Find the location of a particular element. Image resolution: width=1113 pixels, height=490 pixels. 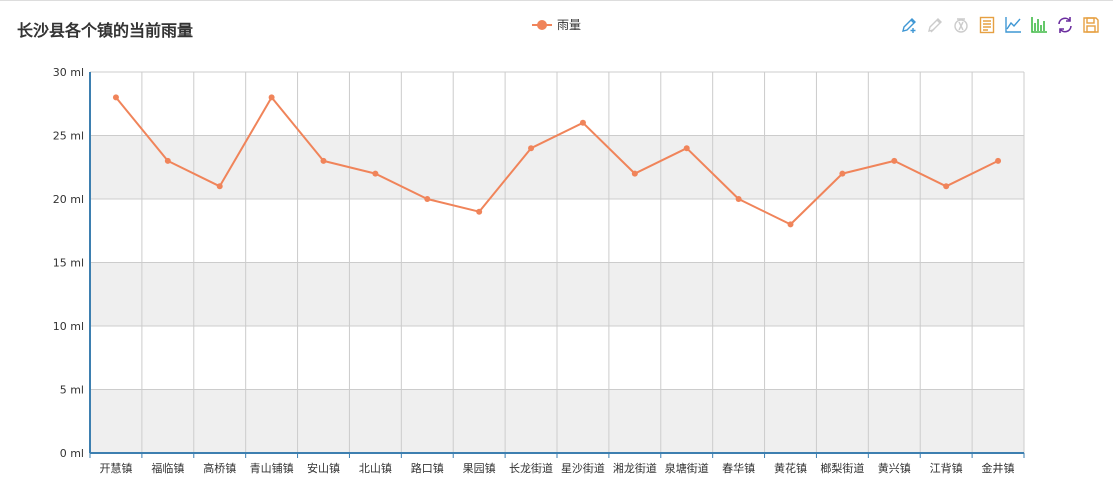

chart-title: 长沙县各个镇的当前雨量 is located at coordinates (105, 30).